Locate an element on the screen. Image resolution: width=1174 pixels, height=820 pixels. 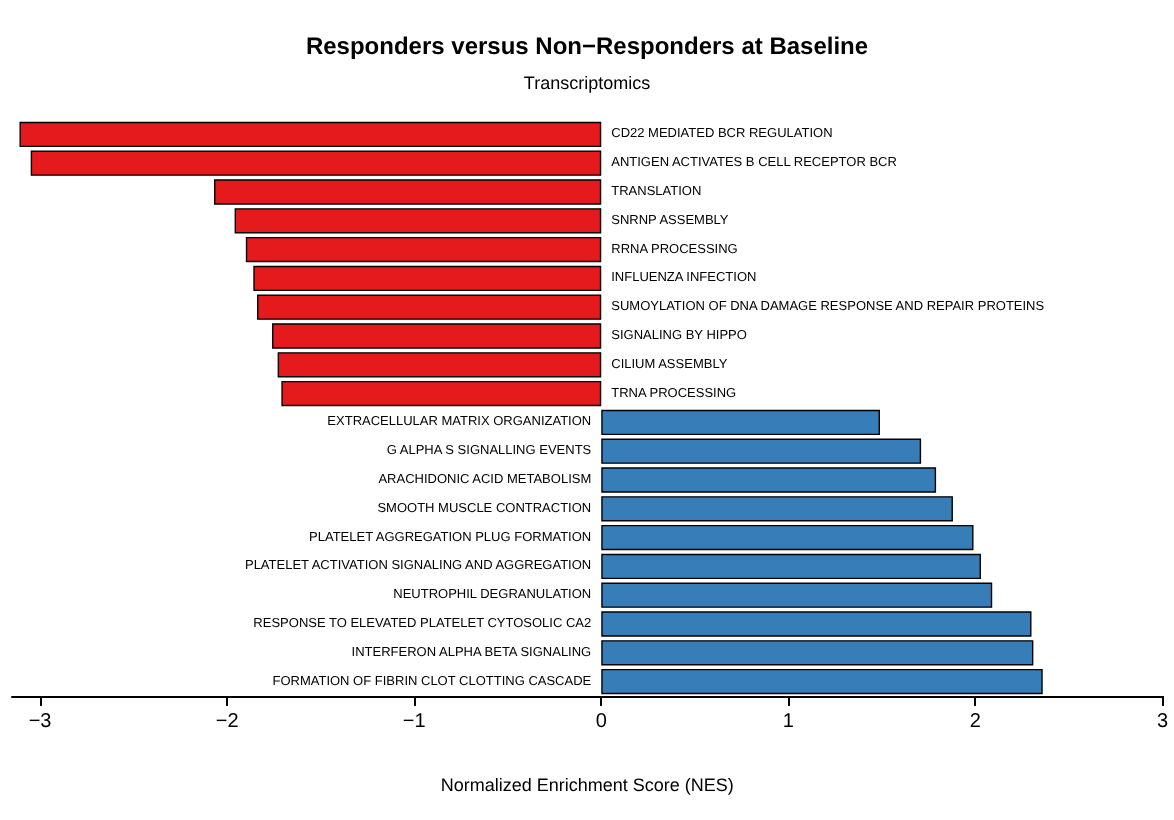
x-tick-label: 1 is located at coordinates (788, 722).